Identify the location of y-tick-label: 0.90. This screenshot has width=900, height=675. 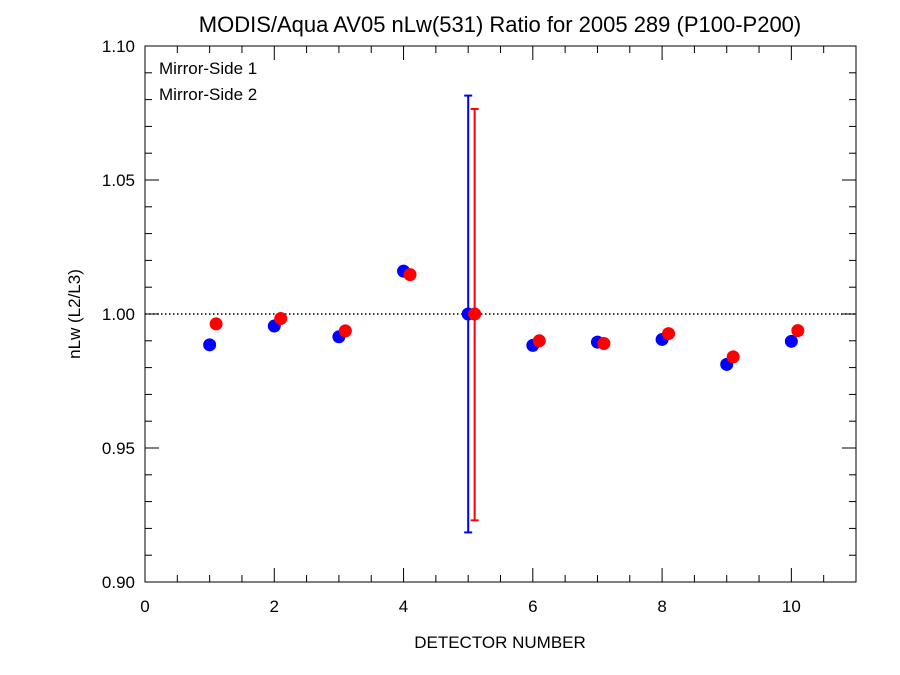
(118, 582).